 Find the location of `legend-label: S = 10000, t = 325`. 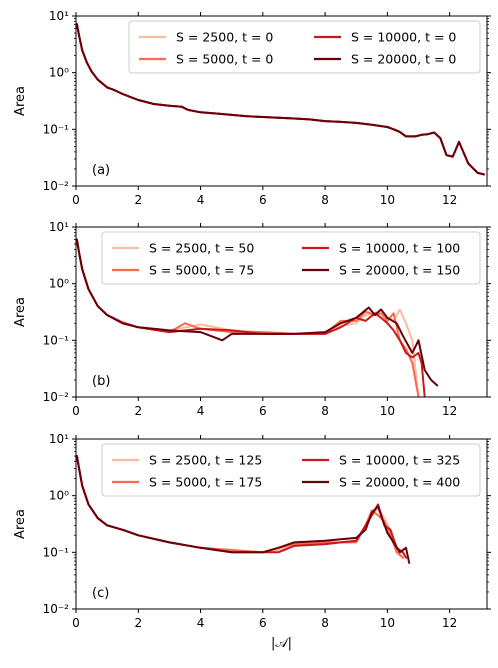

legend-label: S = 10000, t = 325 is located at coordinates (399, 460).